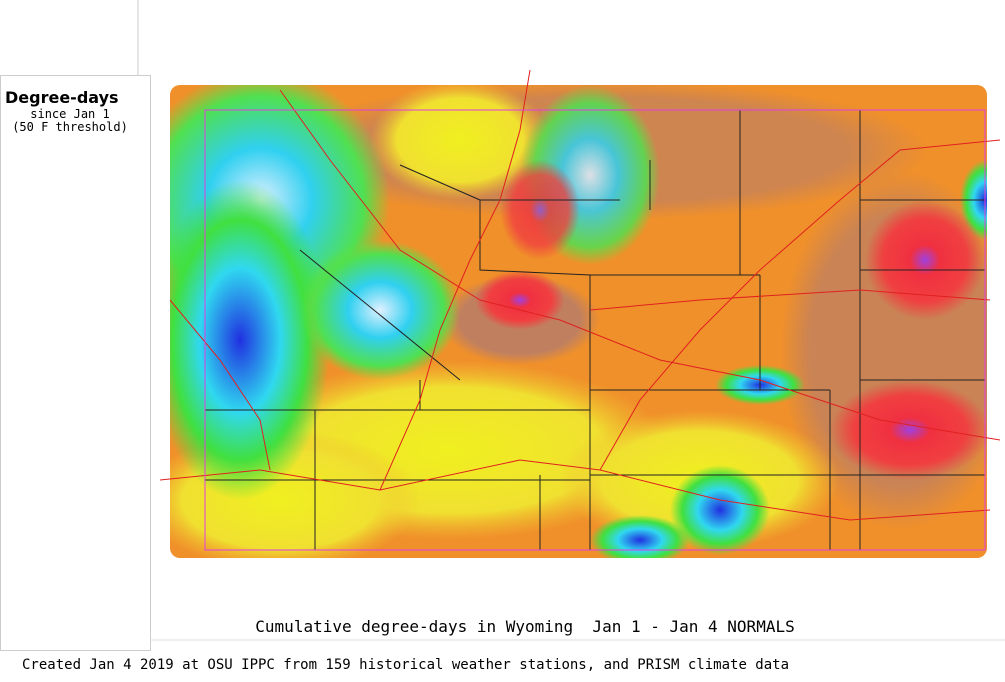  I want to click on legend-panel, so click(75, 363).